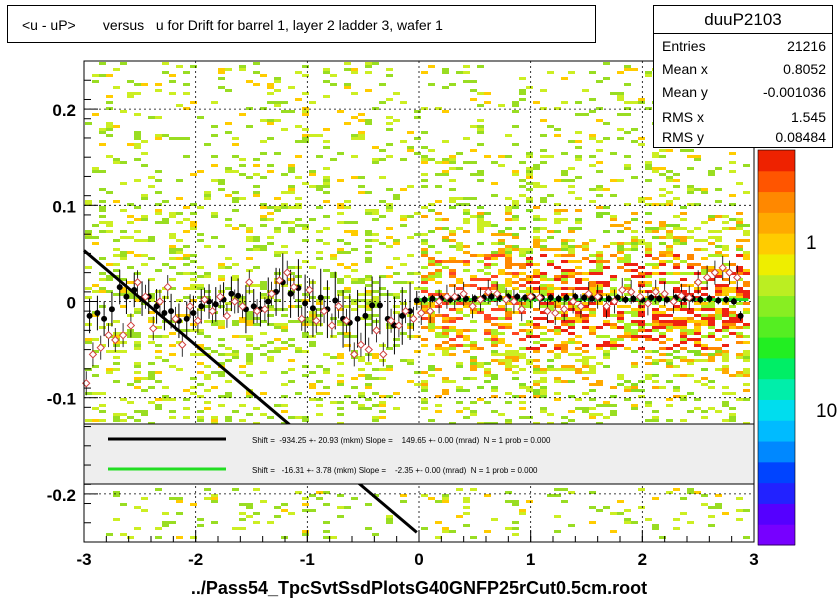  What do you see at coordinates (776, 244) in the screenshot?
I see `color-scale-band` at bounding box center [776, 244].